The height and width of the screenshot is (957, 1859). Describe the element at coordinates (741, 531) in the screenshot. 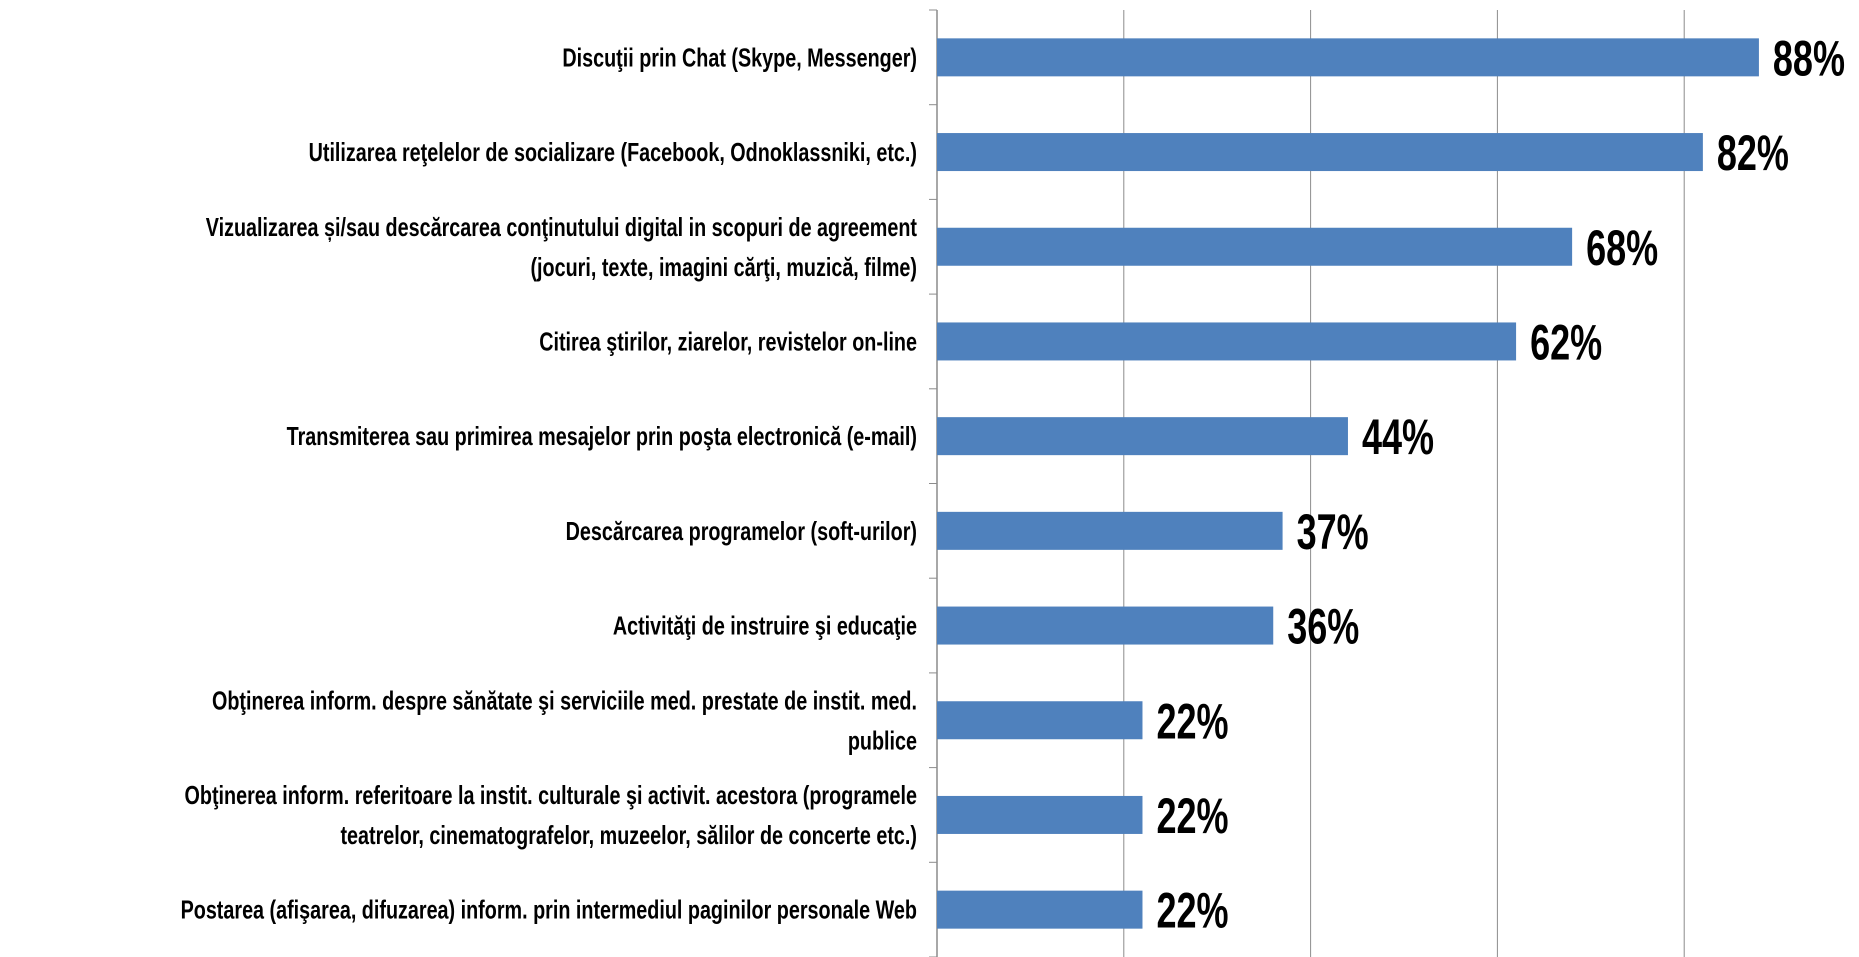

I see `category-label: Descărcarea programelor (soft-urilor)` at that location.